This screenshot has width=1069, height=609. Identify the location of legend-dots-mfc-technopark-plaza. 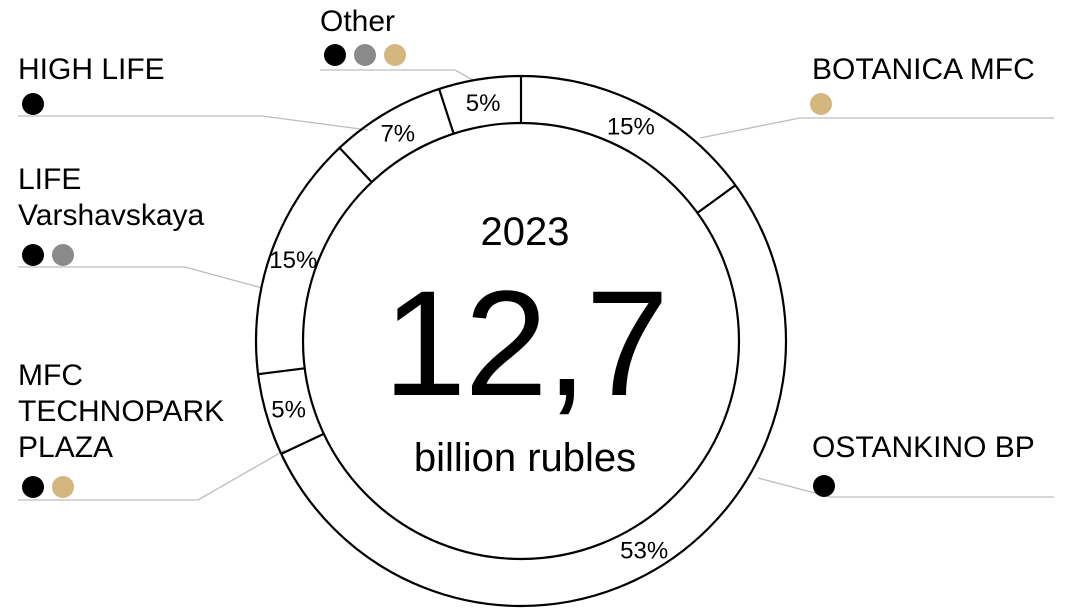
(48, 487).